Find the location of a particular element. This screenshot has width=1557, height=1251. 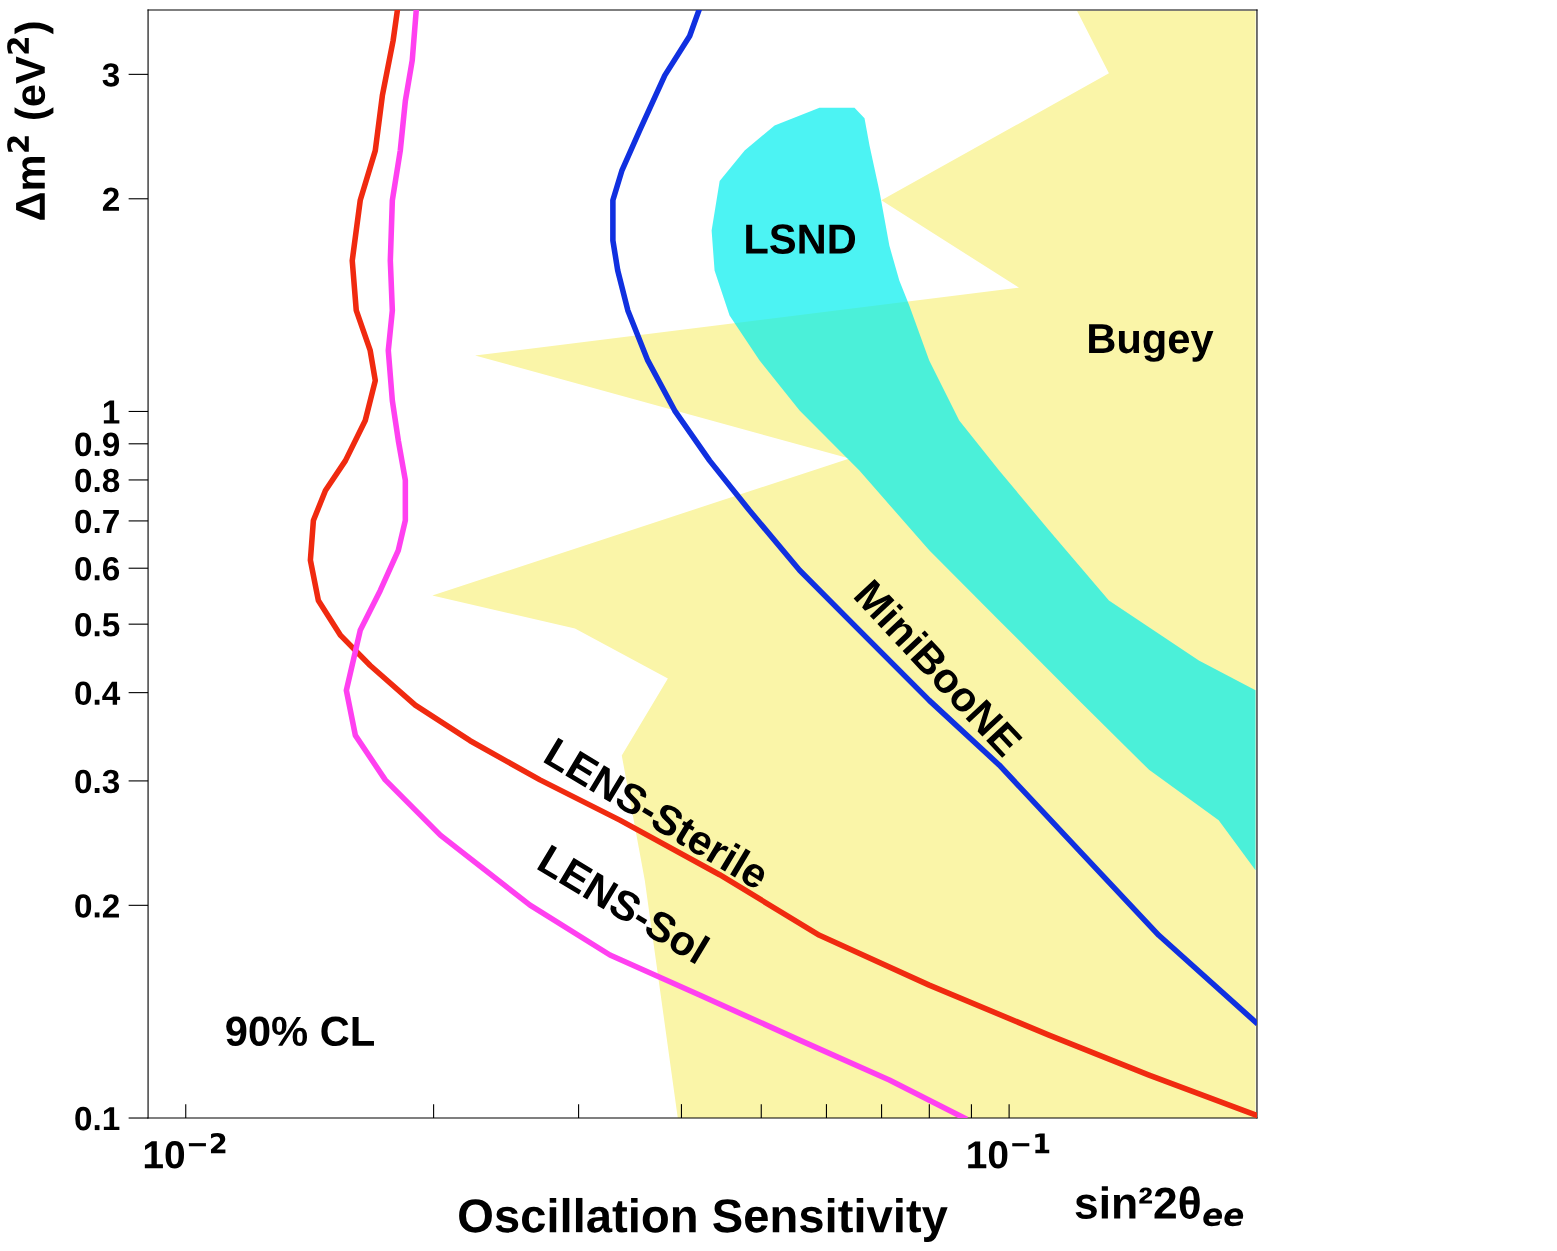

y-tick-label: 1 is located at coordinates (111, 412).